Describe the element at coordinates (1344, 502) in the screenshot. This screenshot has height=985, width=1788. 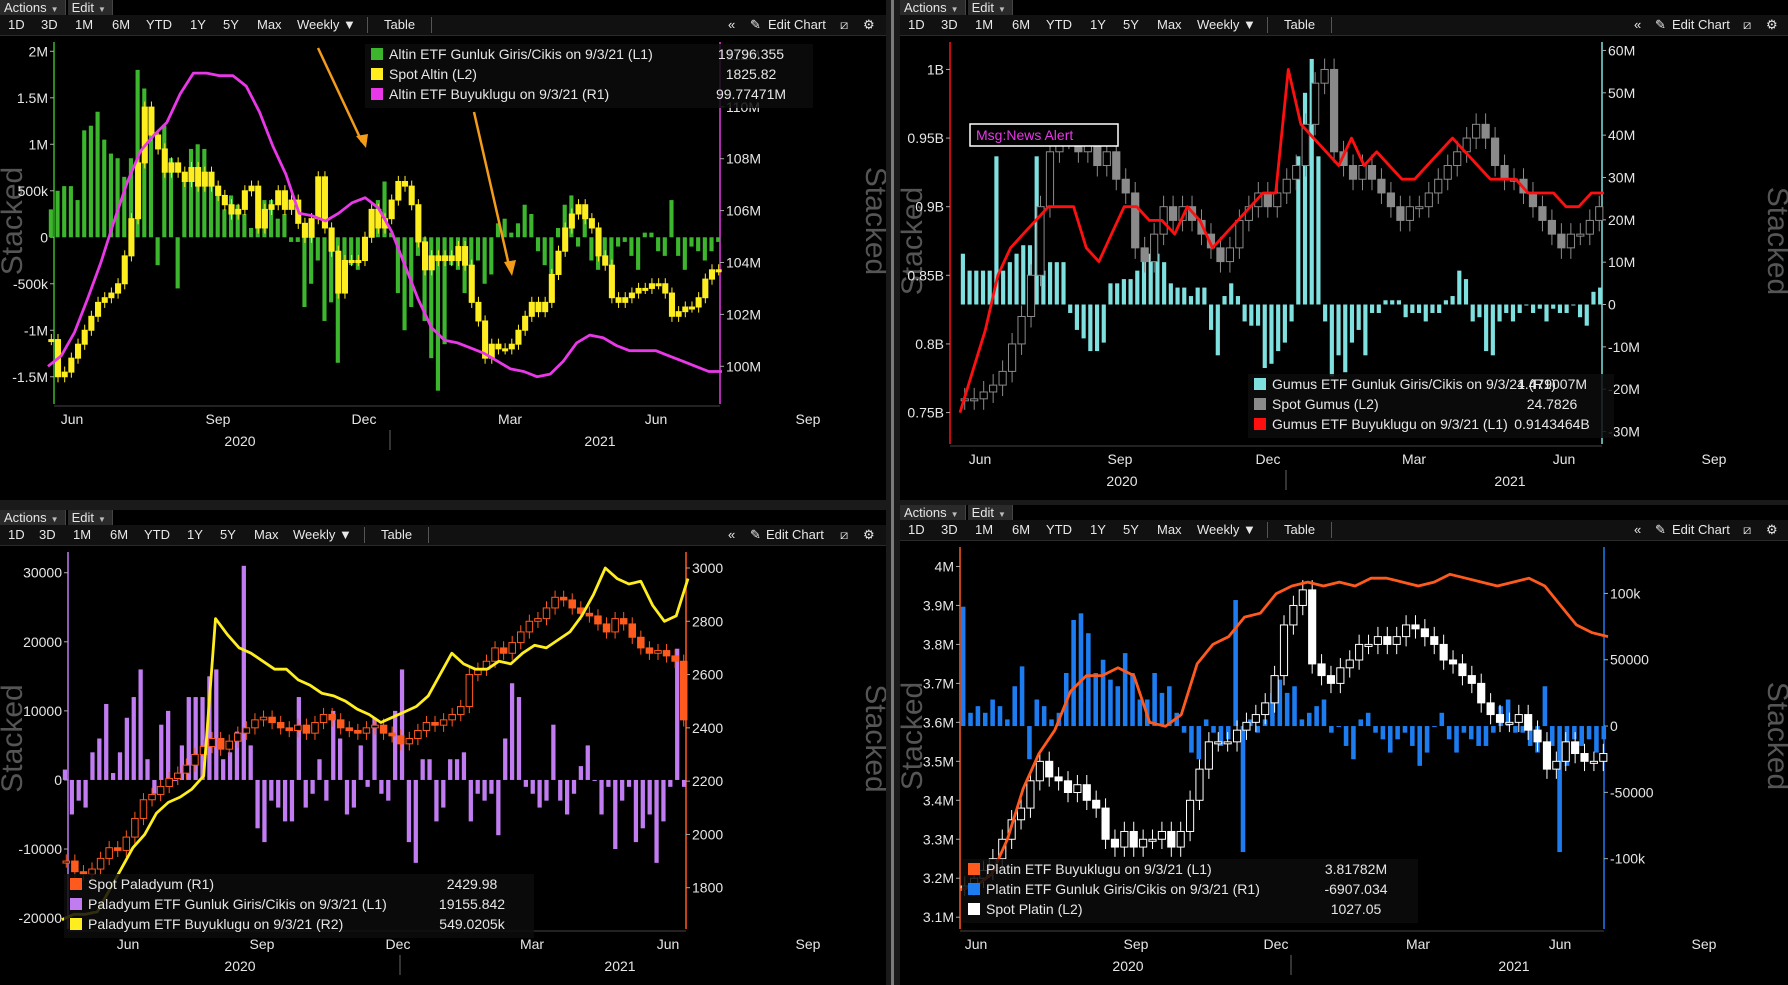
I see `horizontal-divider` at that location.